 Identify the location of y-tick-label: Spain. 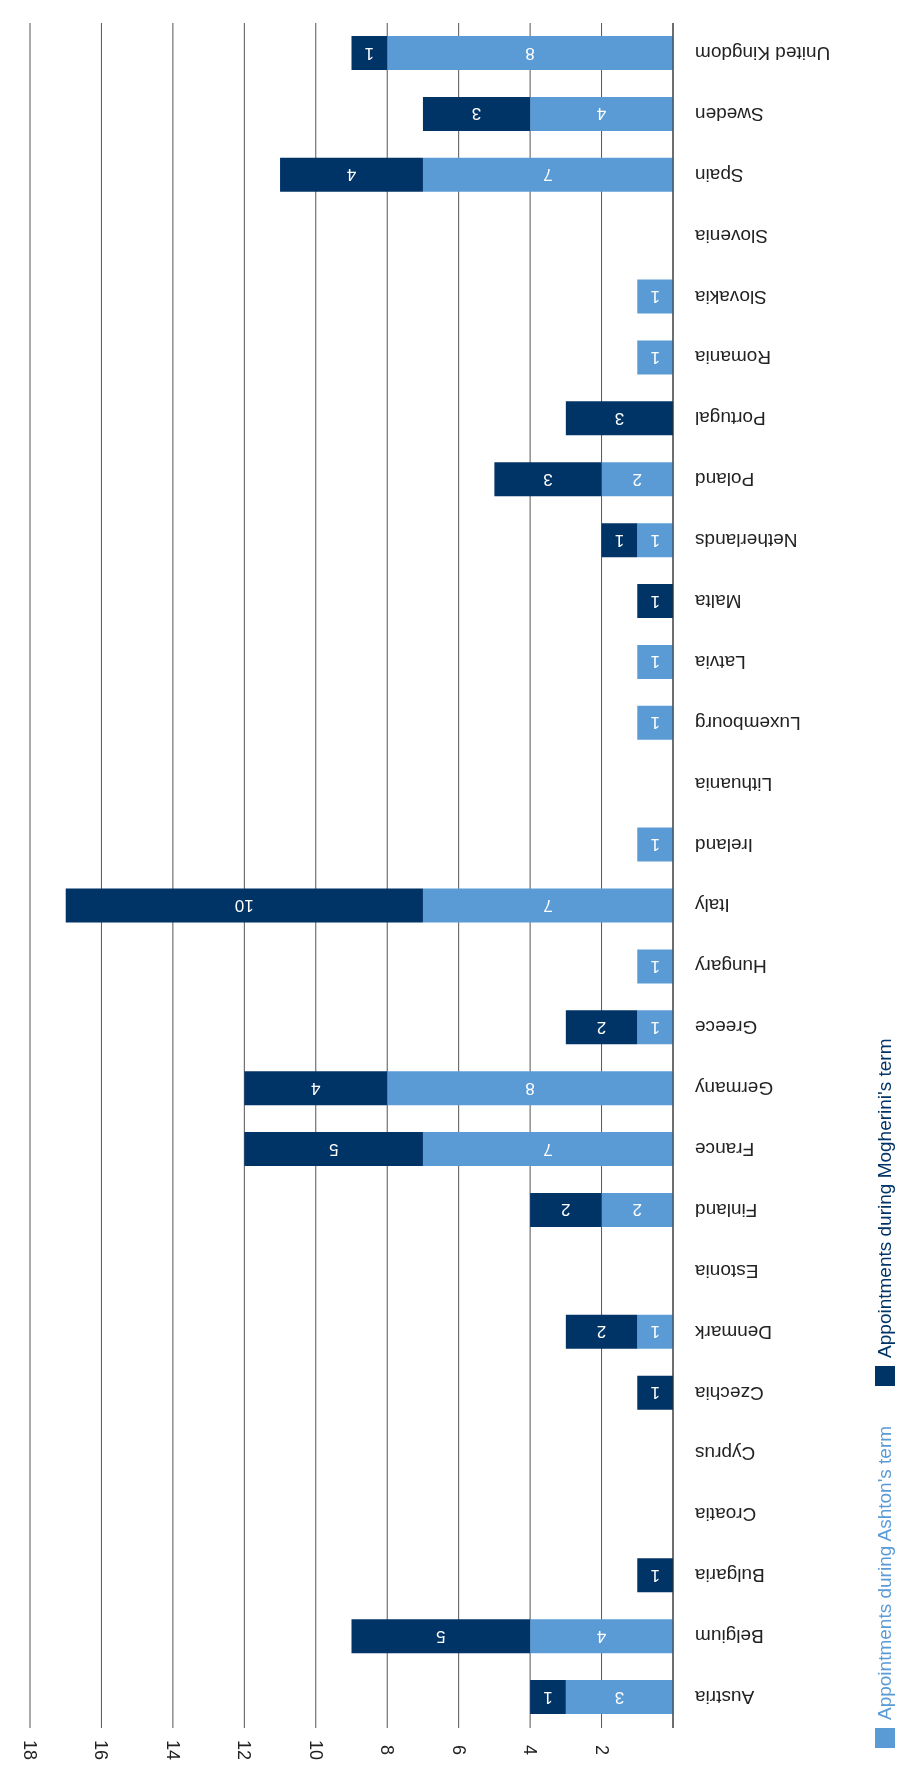
(719, 175).